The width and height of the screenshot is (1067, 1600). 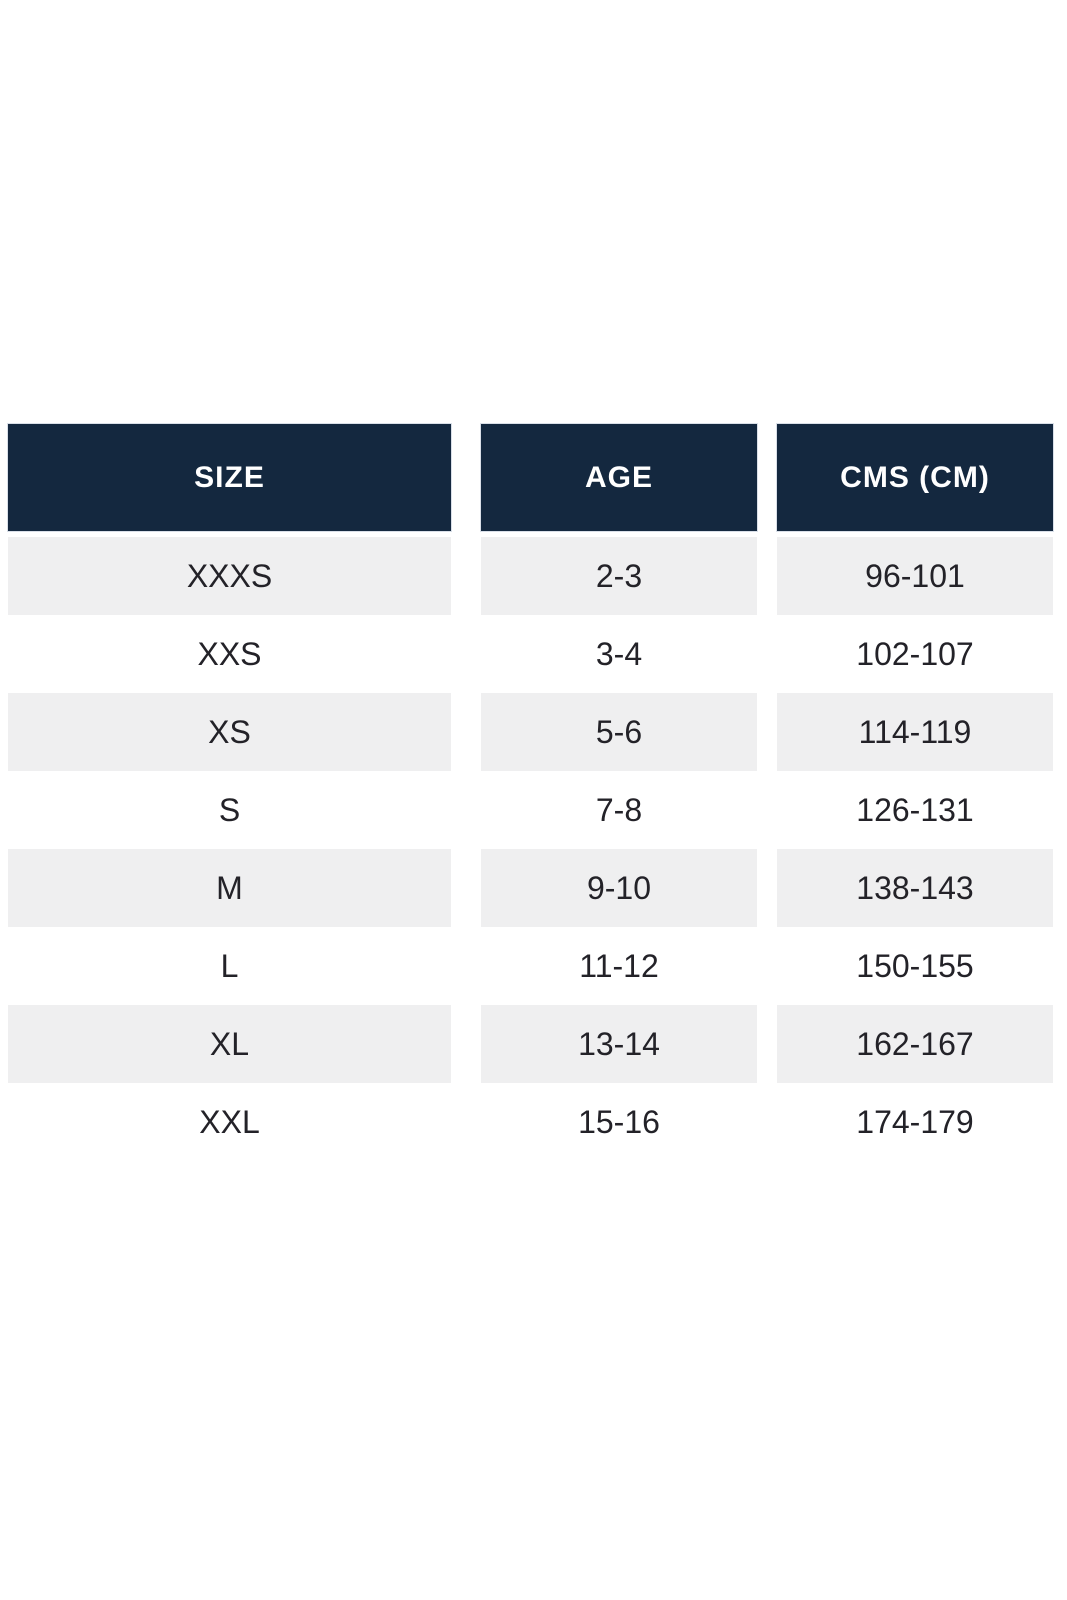 I want to click on table-cell: 102-107, so click(x=915, y=654).